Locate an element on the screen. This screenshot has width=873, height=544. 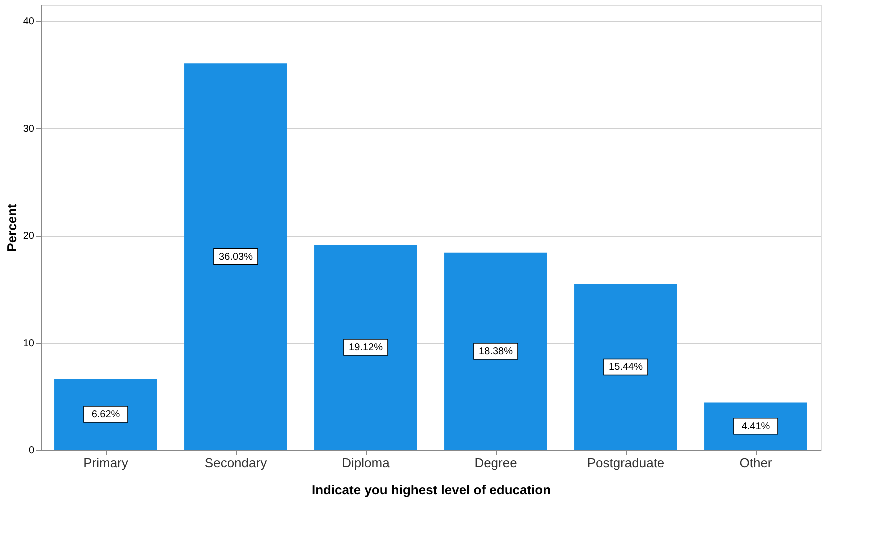
y-tick-label: 40 is located at coordinates (29, 22).